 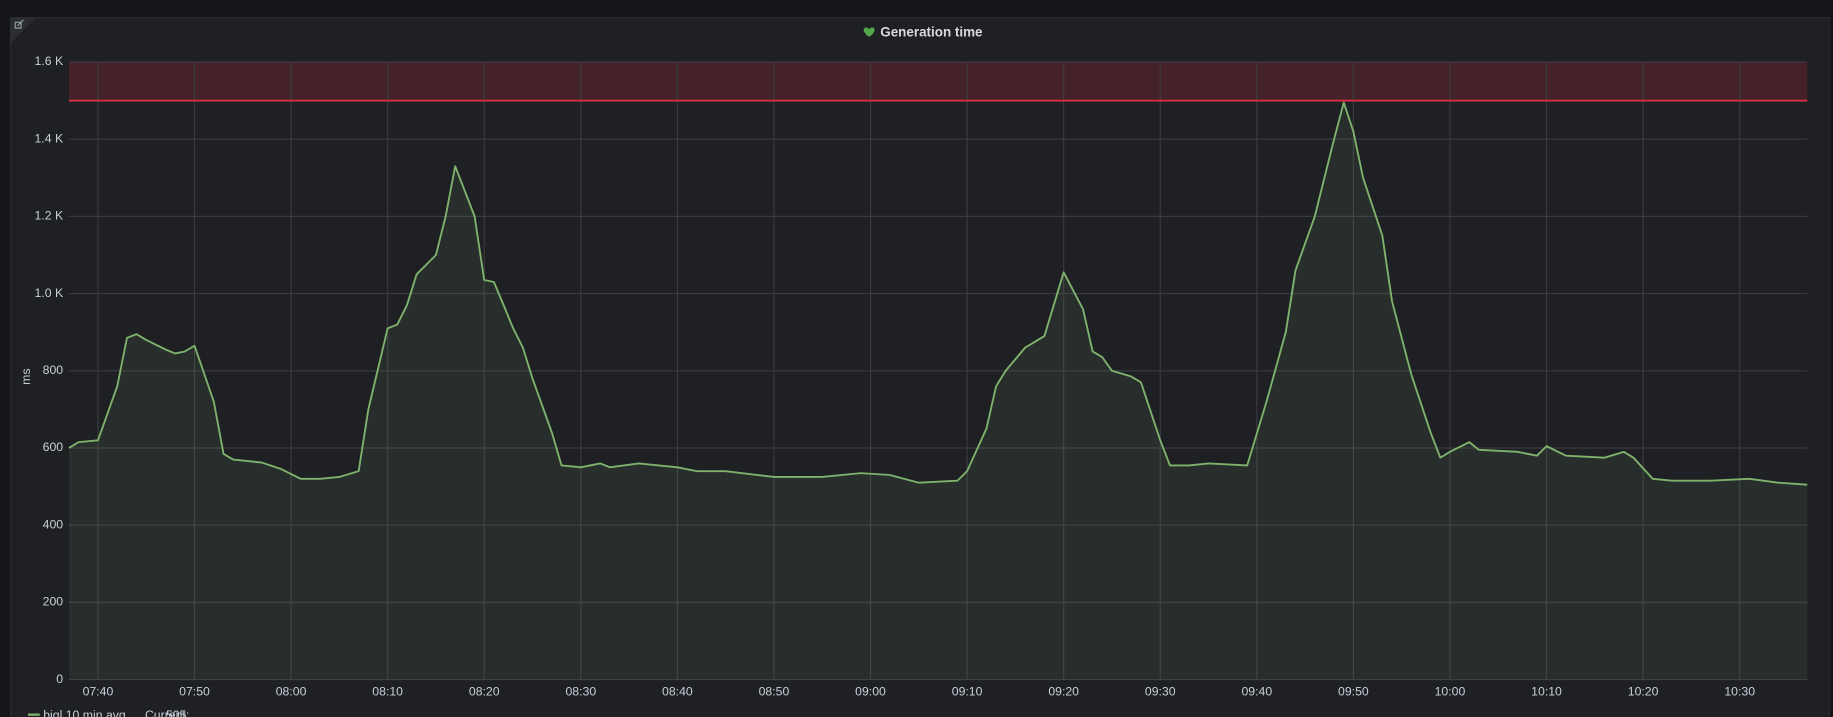 I want to click on x-tick-label: 07:50, so click(x=194, y=692).